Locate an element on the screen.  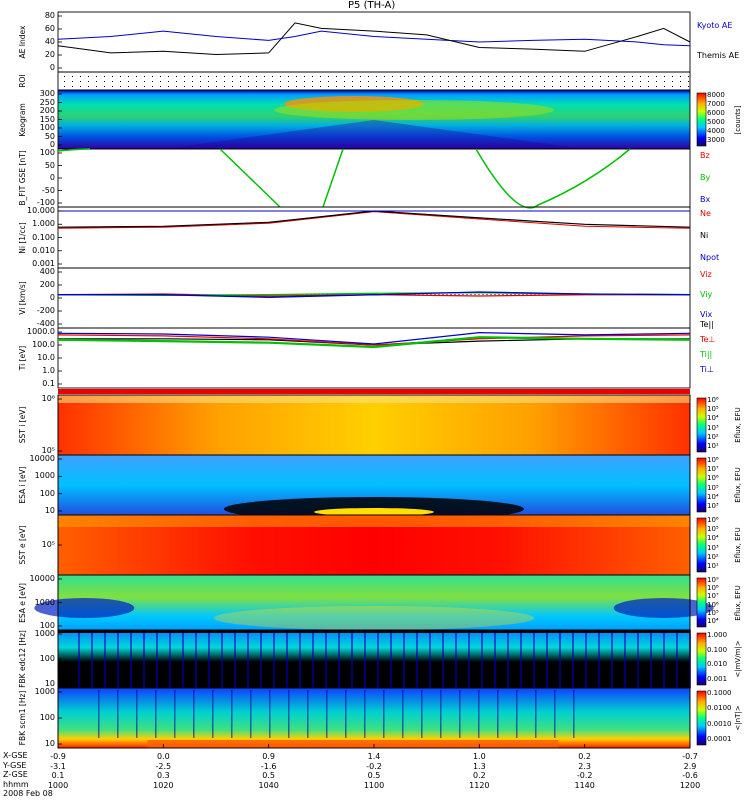
footer-cell: 1120 is located at coordinates (479, 785).